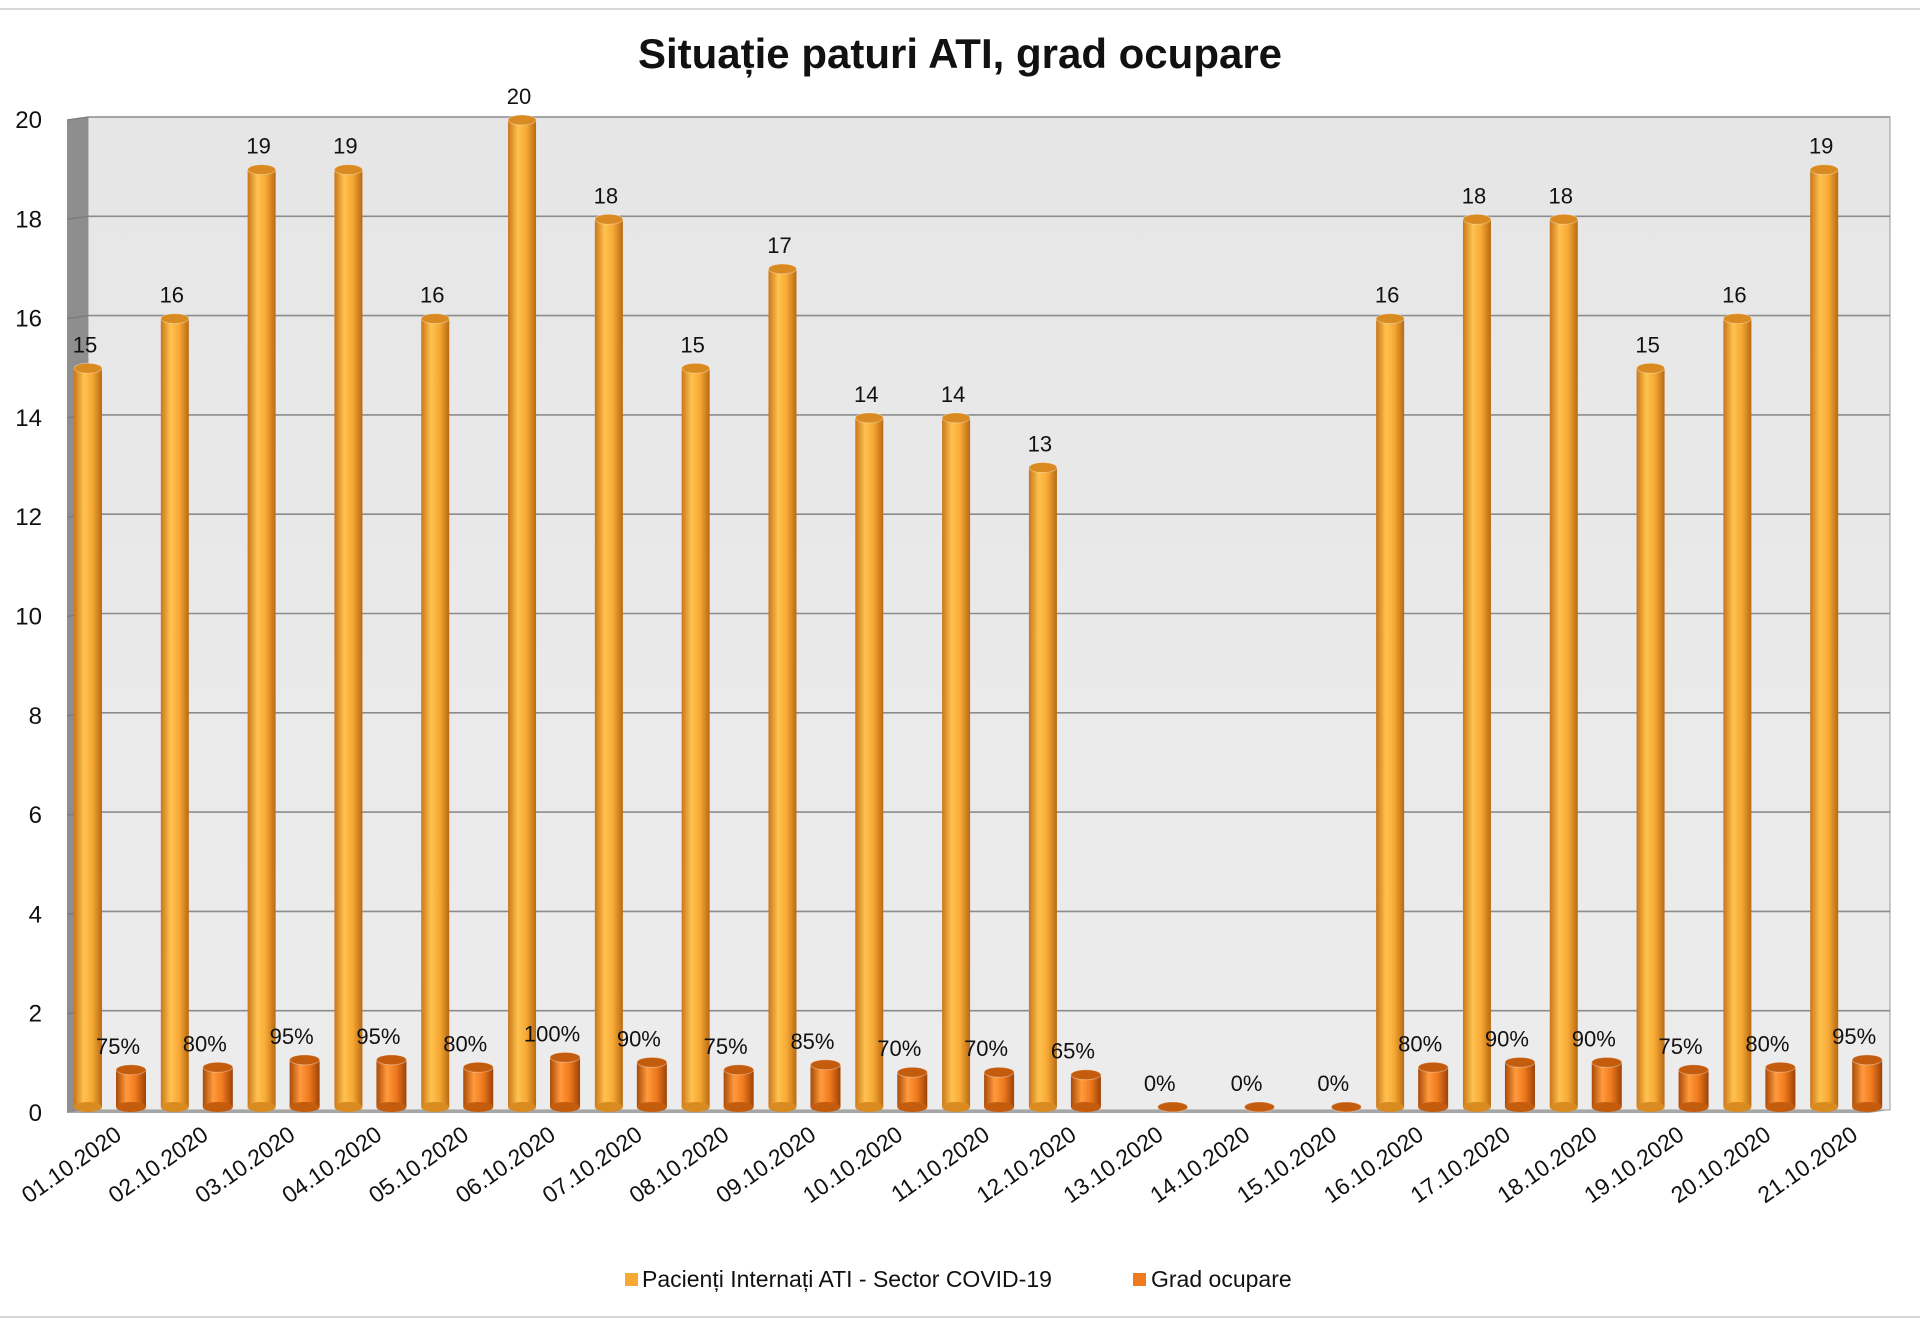  I want to click on value-label-patients: 16, so click(1734, 295).